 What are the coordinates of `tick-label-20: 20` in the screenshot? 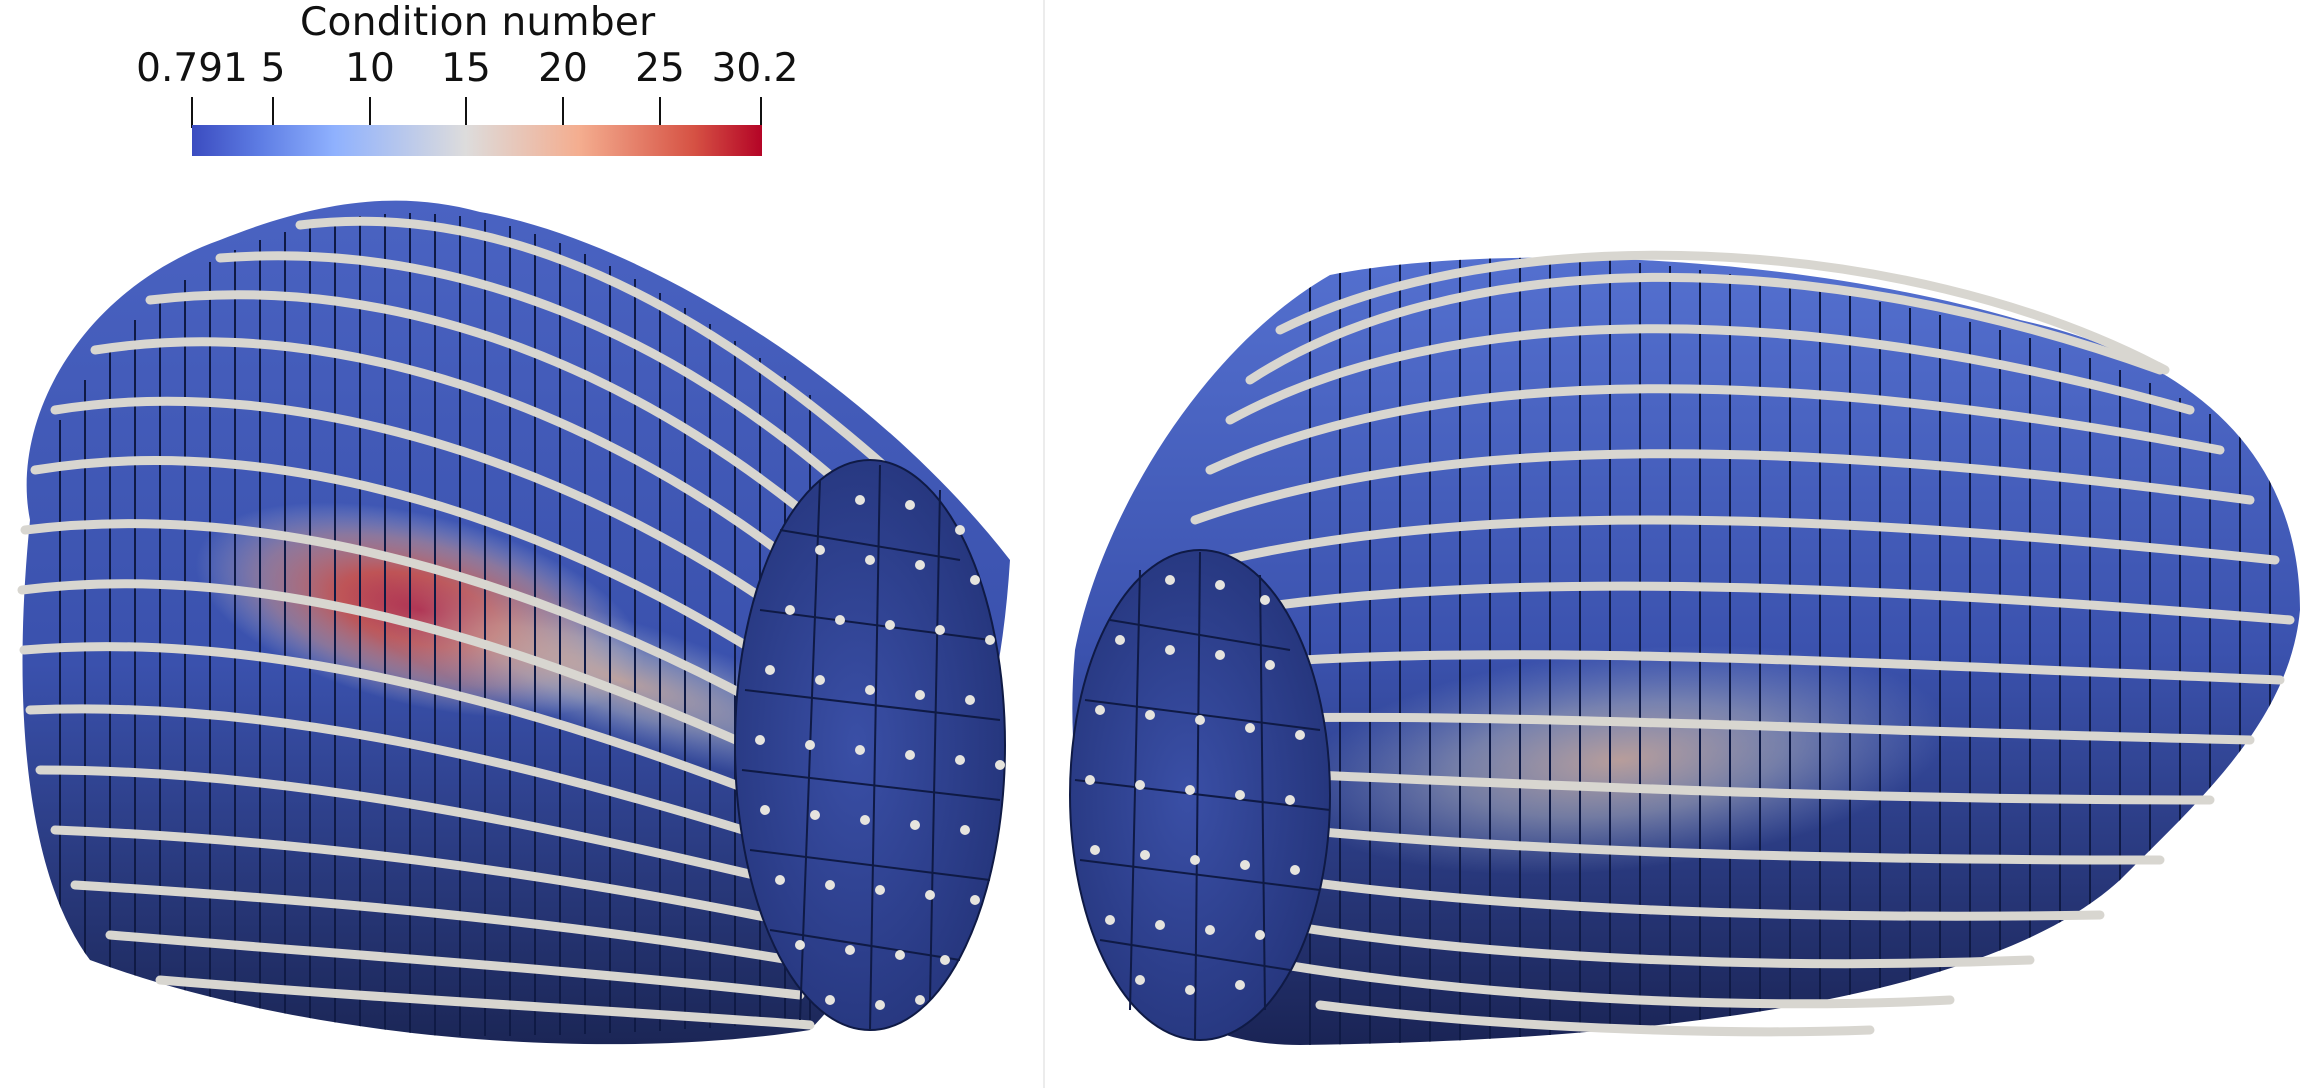 It's located at (563, 68).